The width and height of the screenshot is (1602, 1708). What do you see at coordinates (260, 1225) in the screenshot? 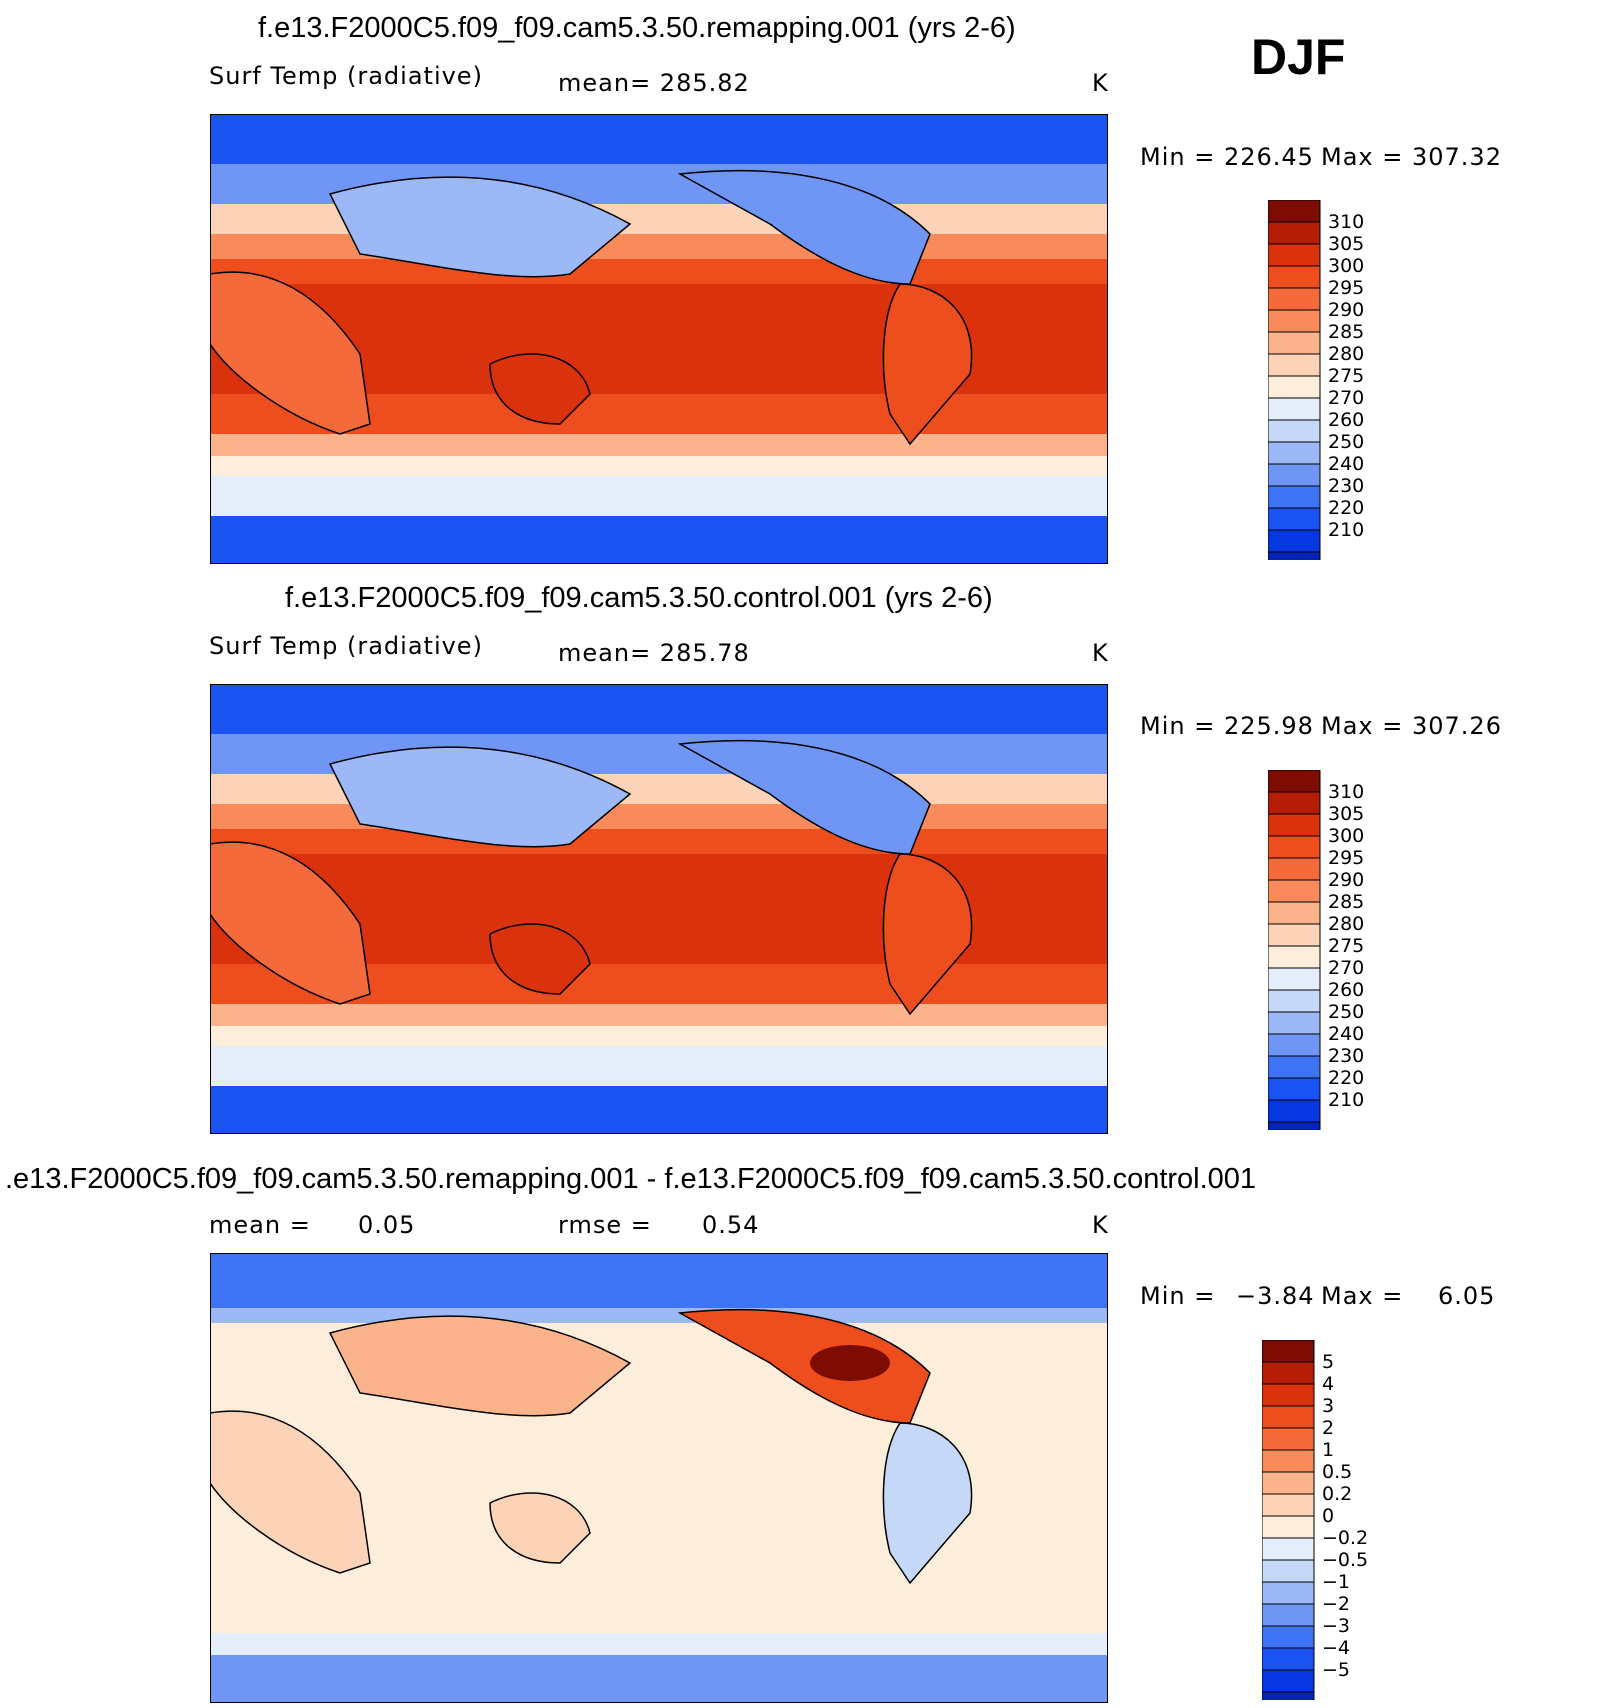
I see `panel3-mean-label: mean =` at bounding box center [260, 1225].